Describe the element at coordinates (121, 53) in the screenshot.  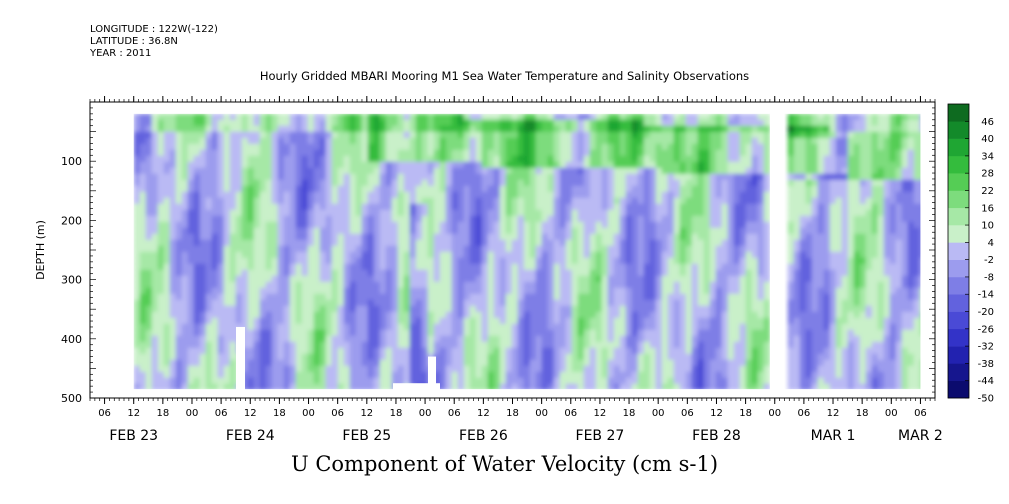
I see `year-label: YEAR : 2011` at that location.